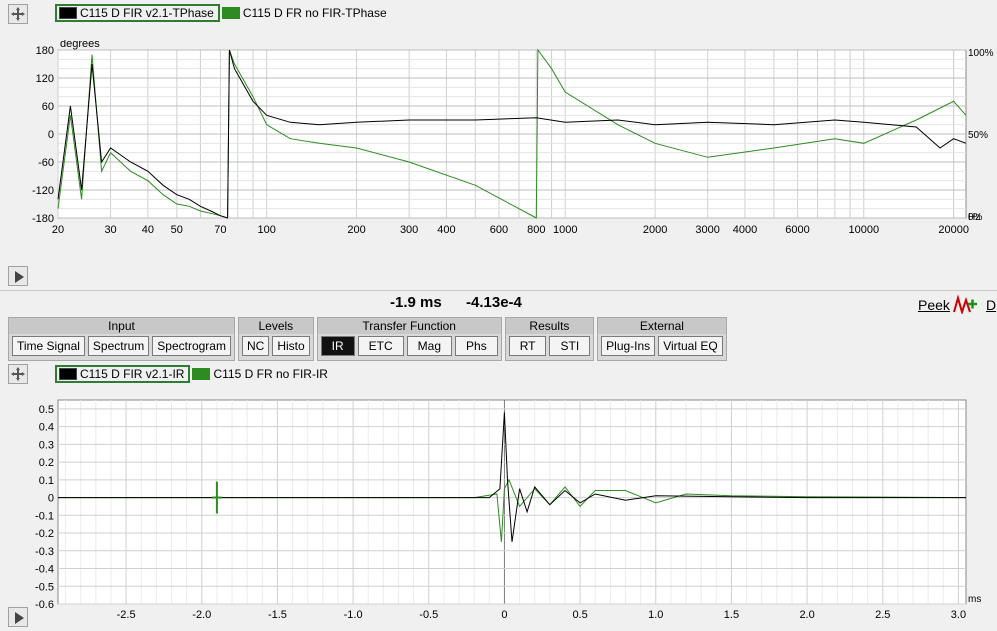 The height and width of the screenshot is (631, 997). I want to click on group-title: Input, so click(121, 326).